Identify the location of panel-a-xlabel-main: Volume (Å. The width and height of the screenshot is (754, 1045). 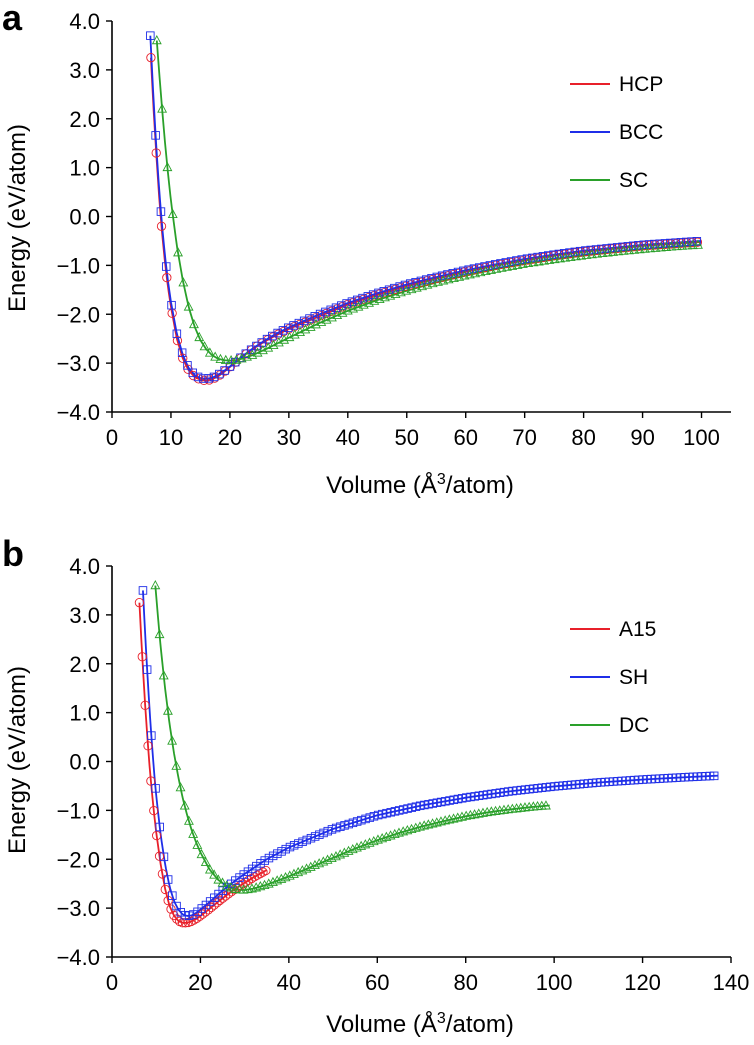
(381, 485).